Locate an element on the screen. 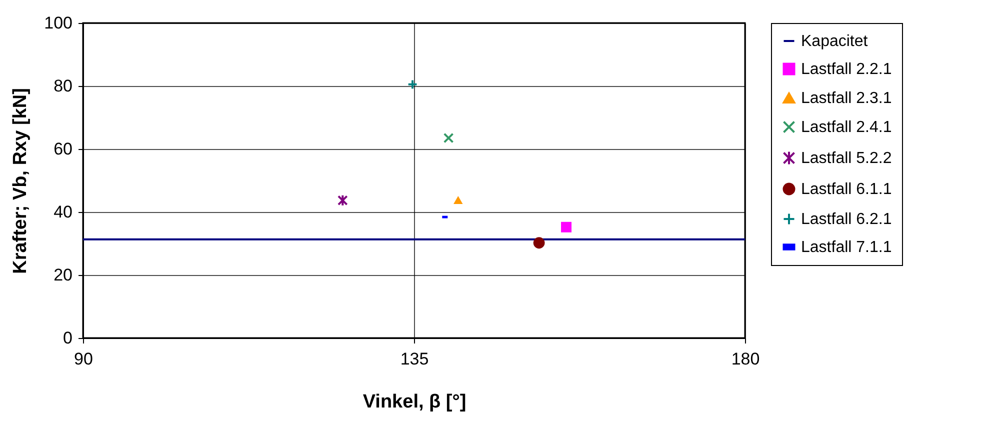 This screenshot has height=428, width=1000. y-tick-label: 80 is located at coordinates (63, 86).